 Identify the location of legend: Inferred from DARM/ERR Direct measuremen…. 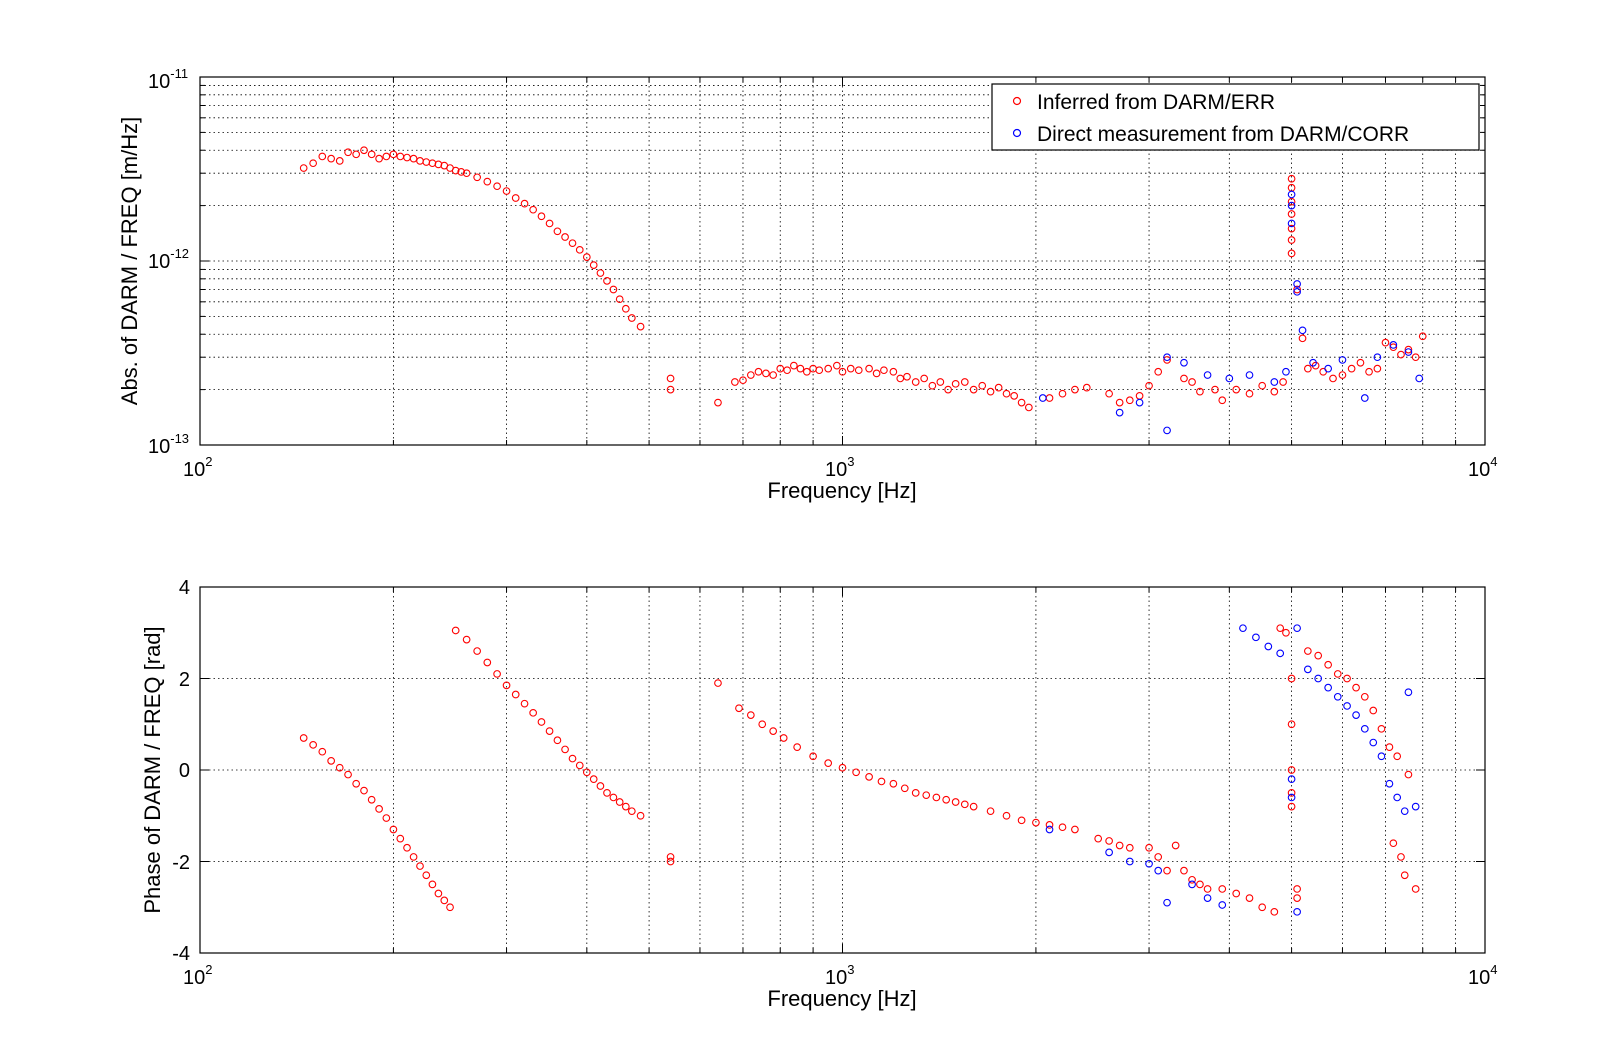
(1235, 117).